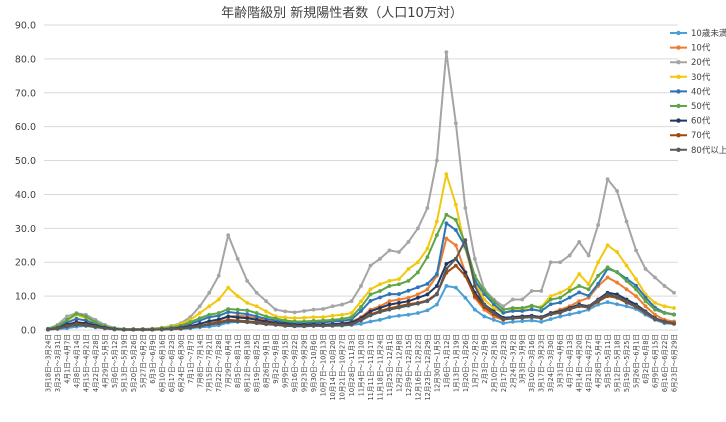  What do you see at coordinates (701, 121) in the screenshot?
I see `legend-label: 60代` at bounding box center [701, 121].